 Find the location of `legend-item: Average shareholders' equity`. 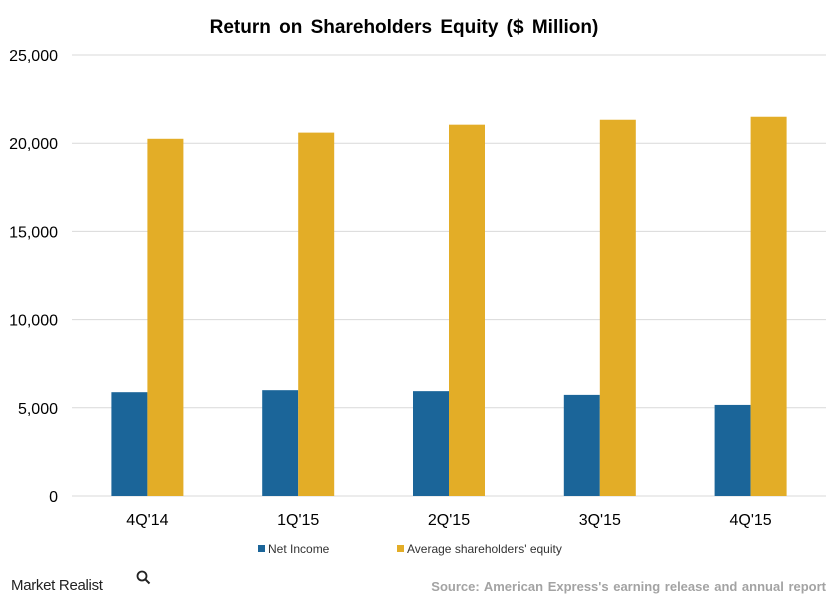

legend-item: Average shareholders' equity is located at coordinates (479, 549).